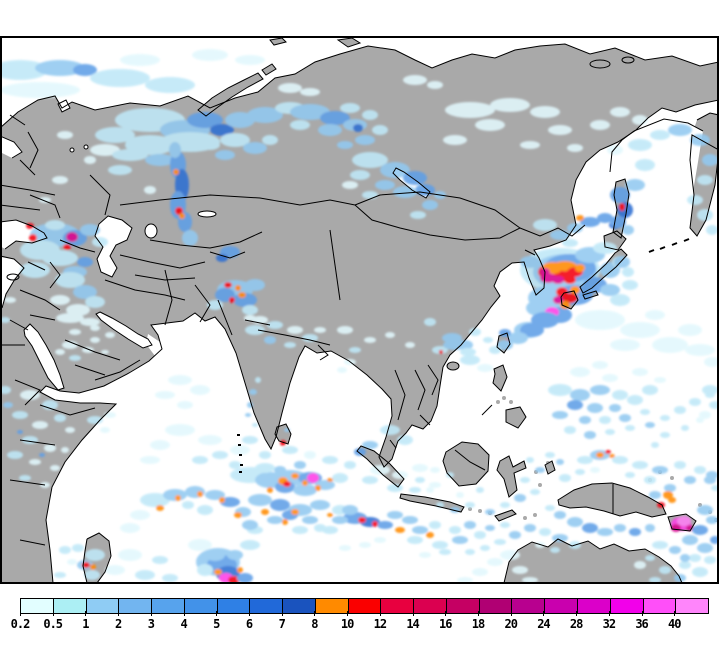 This screenshot has height=660, width=720. Describe the element at coordinates (669, 245) in the screenshot. I see `kuril-islands` at that location.